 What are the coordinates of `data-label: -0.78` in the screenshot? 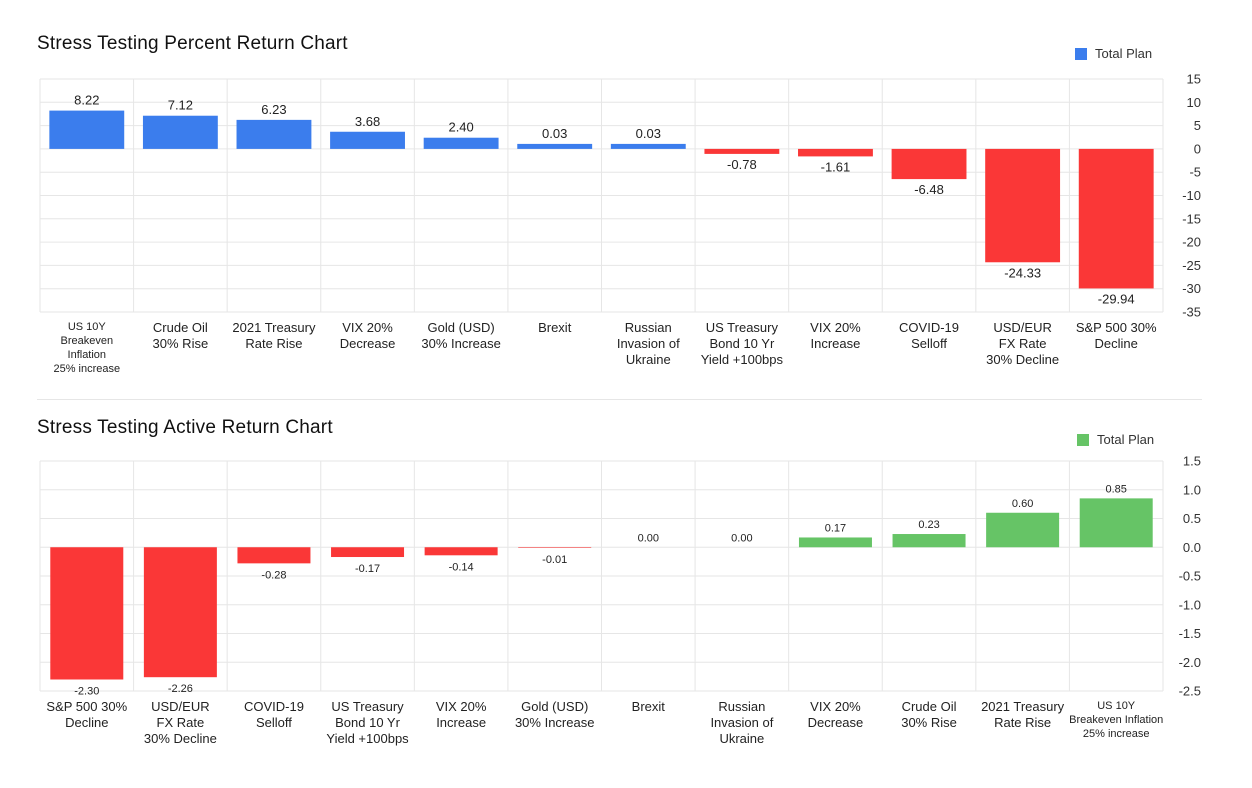 It's located at (742, 164).